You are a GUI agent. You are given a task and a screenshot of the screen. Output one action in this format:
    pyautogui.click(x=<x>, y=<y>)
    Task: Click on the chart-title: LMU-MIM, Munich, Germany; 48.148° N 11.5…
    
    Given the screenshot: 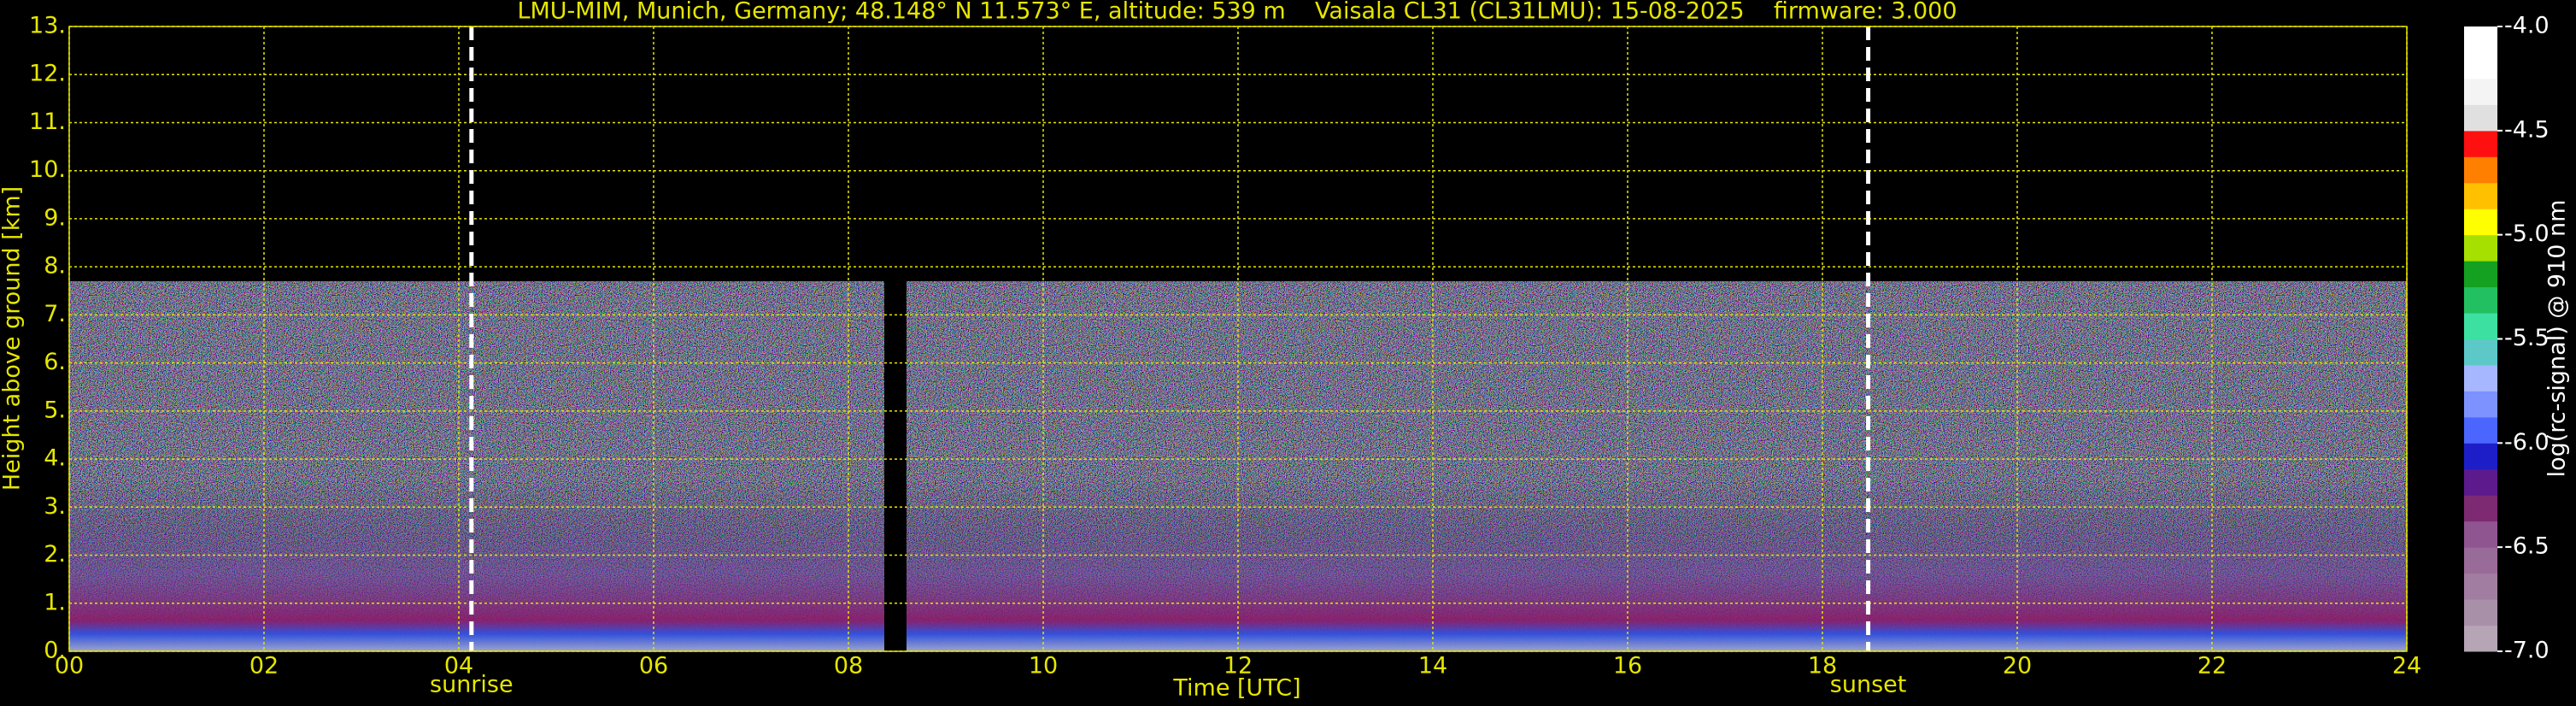 What is the action you would take?
    pyautogui.click(x=1237, y=12)
    